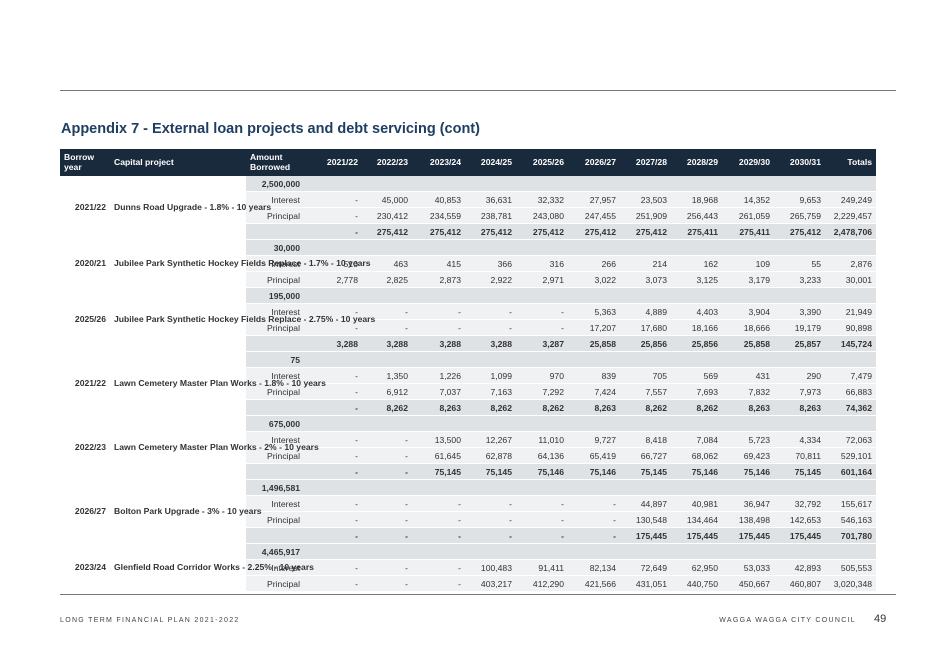 The height and width of the screenshot is (656, 928). I want to click on borrow-year-cell: 2021/22, so click(85, 383).